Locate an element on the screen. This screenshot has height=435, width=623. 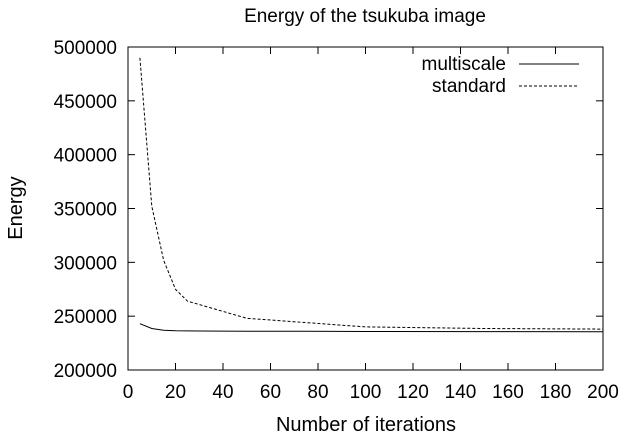
series-line-multiscale is located at coordinates (371, 328).